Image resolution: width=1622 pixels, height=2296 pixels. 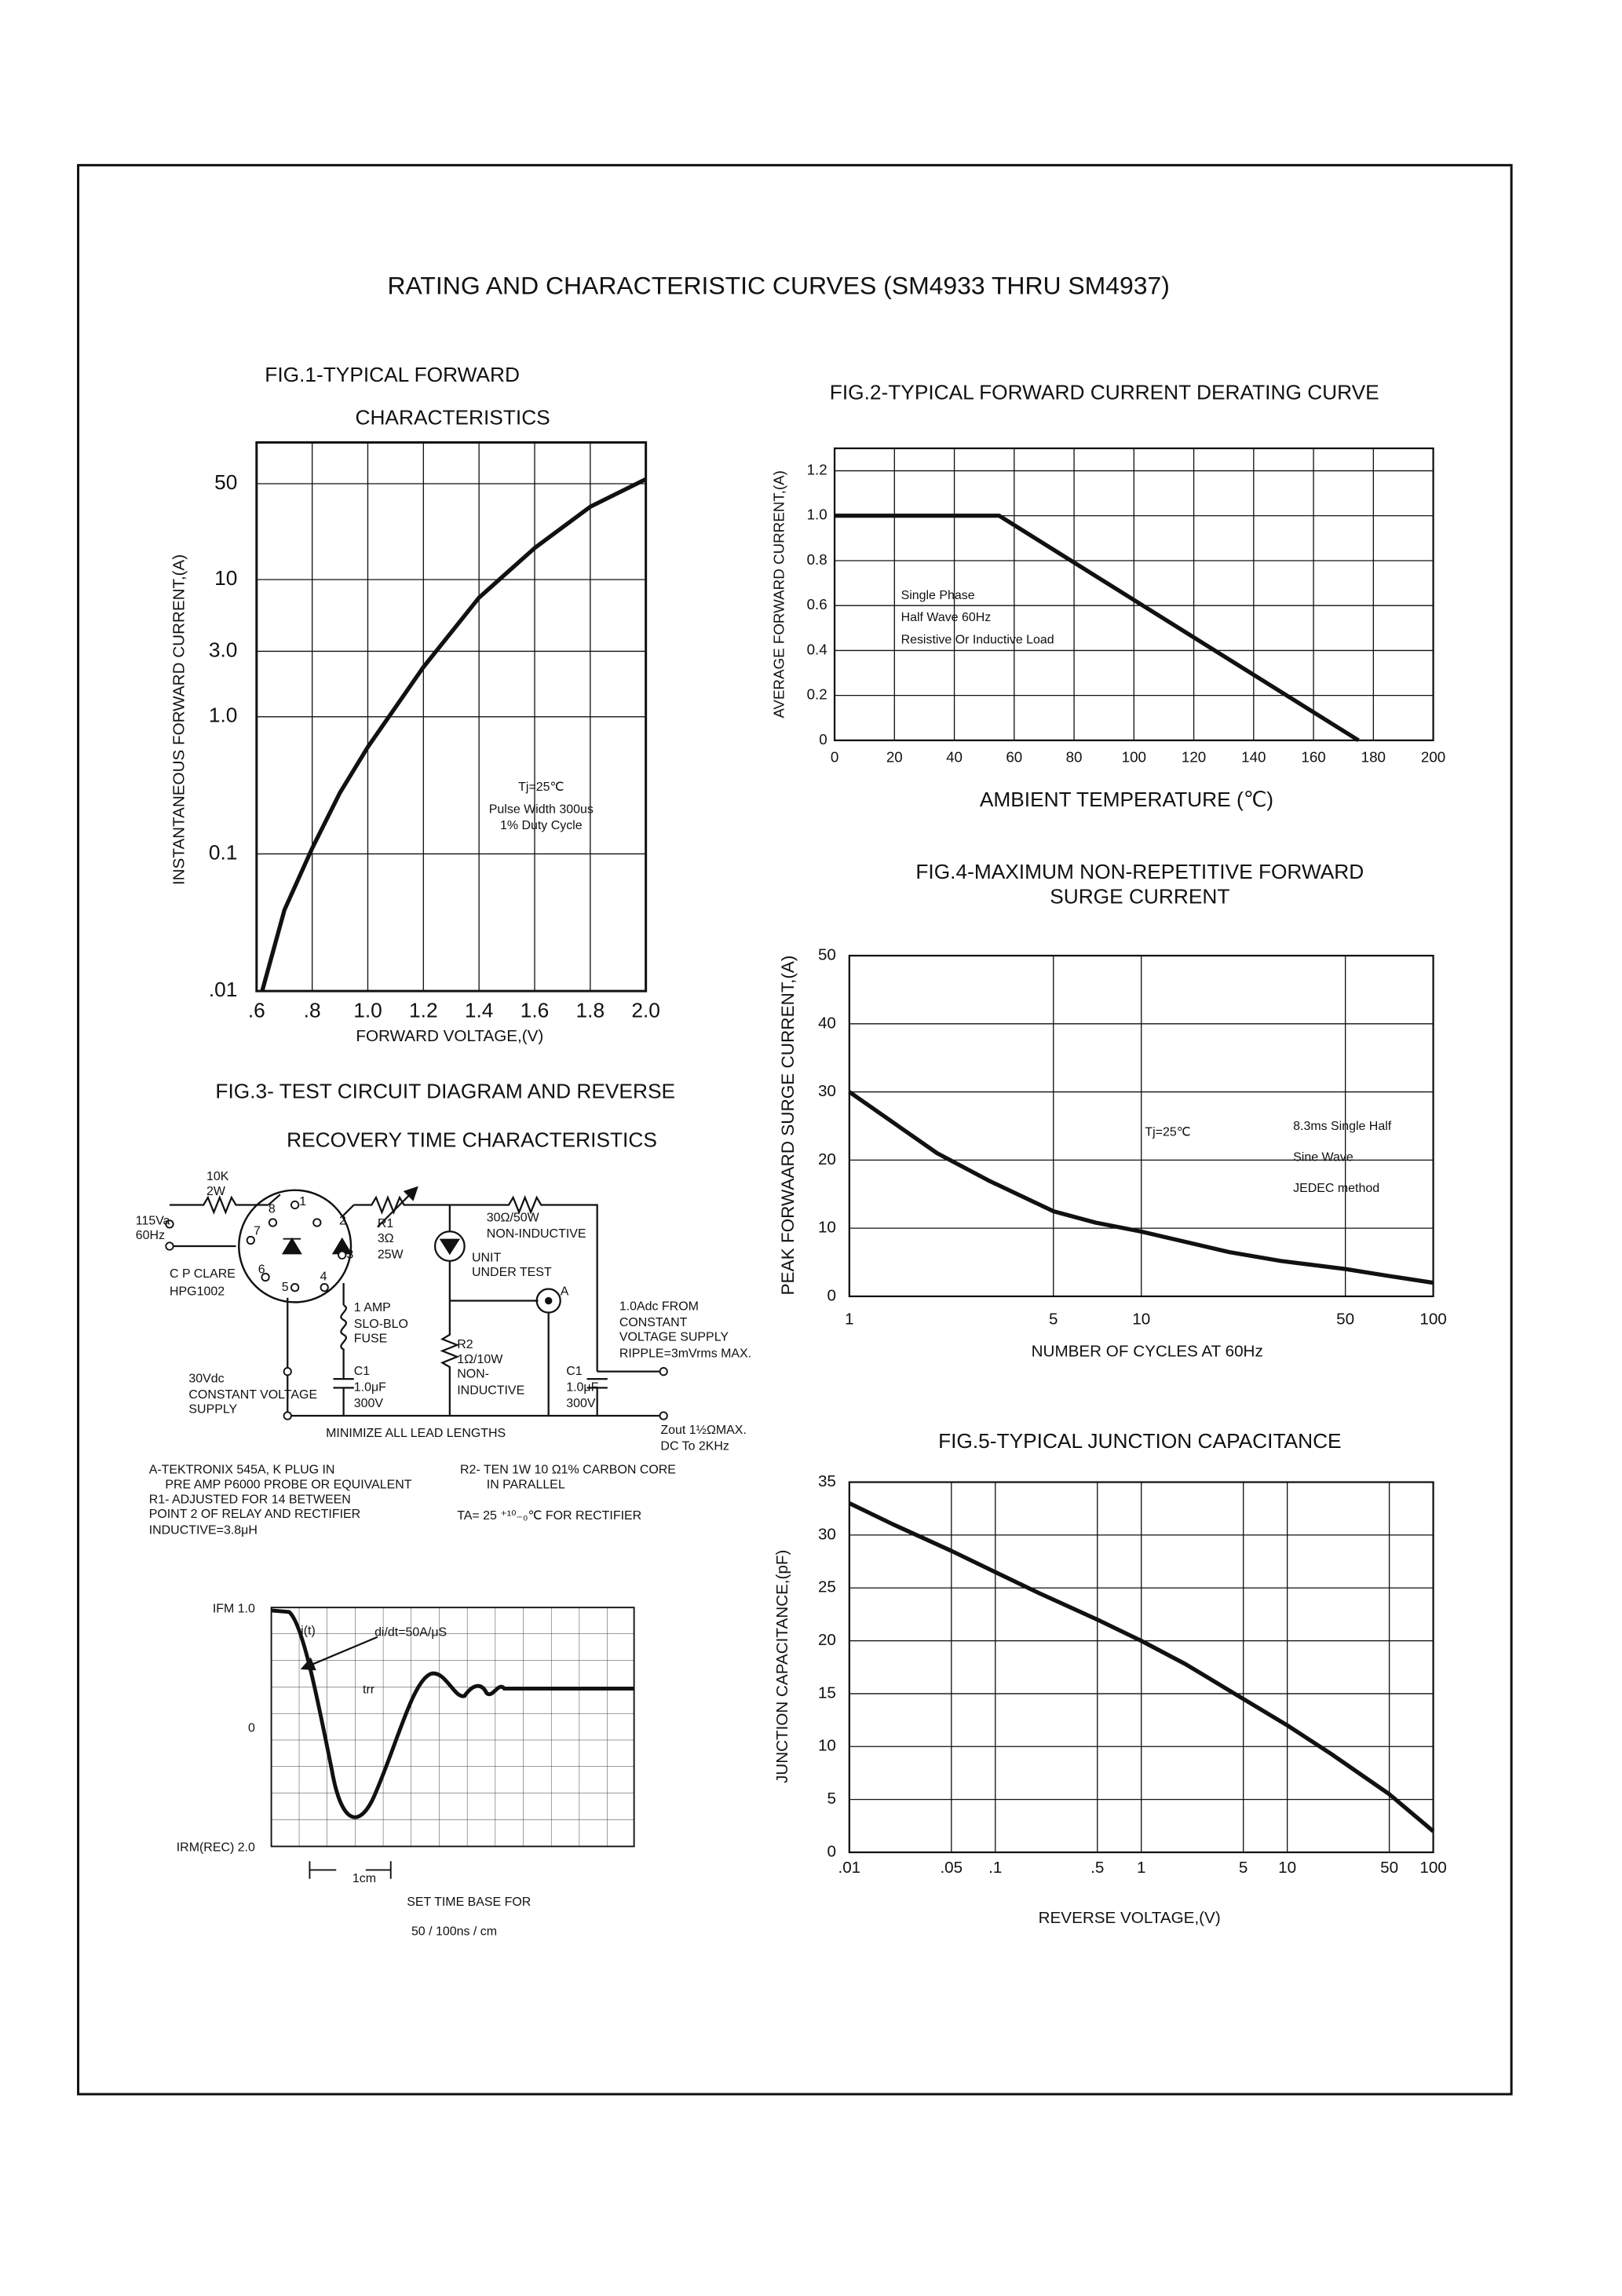 I want to click on x-tick-label: .05, so click(x=951, y=1868).